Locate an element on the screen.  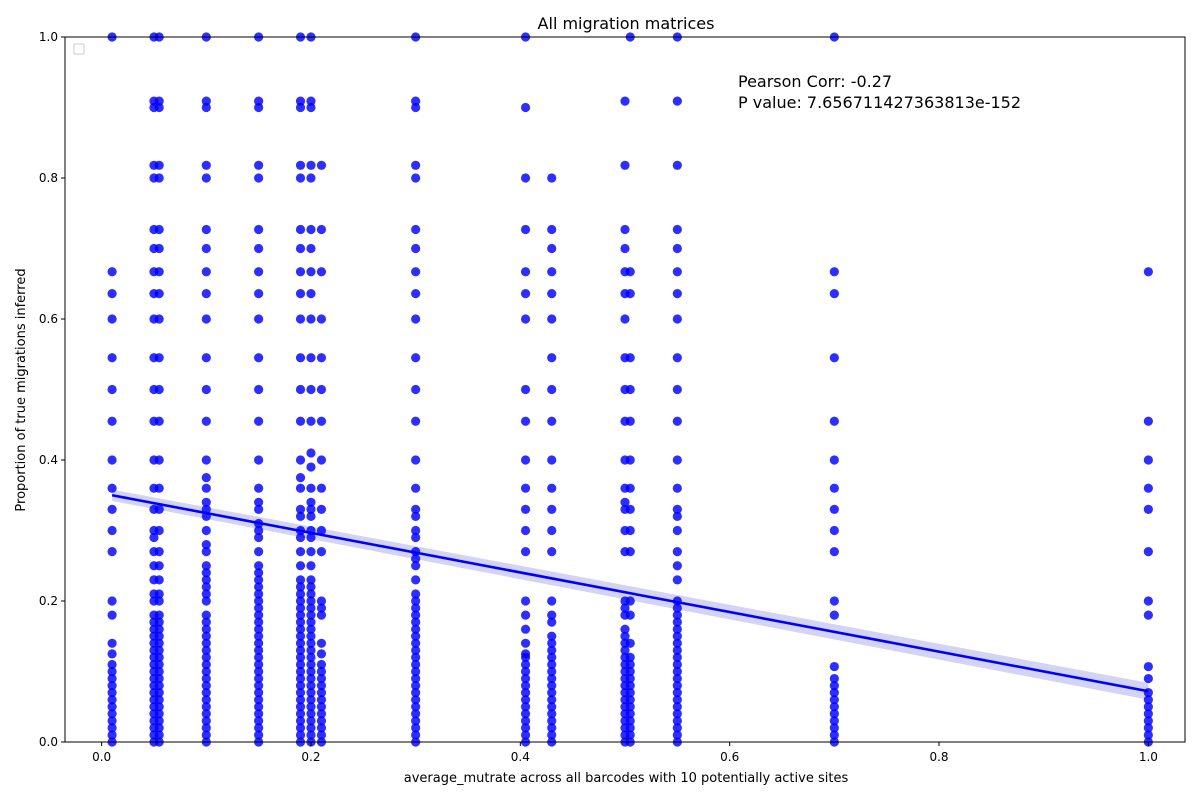
y-tick-label: 0.0 is located at coordinates (48, 742).